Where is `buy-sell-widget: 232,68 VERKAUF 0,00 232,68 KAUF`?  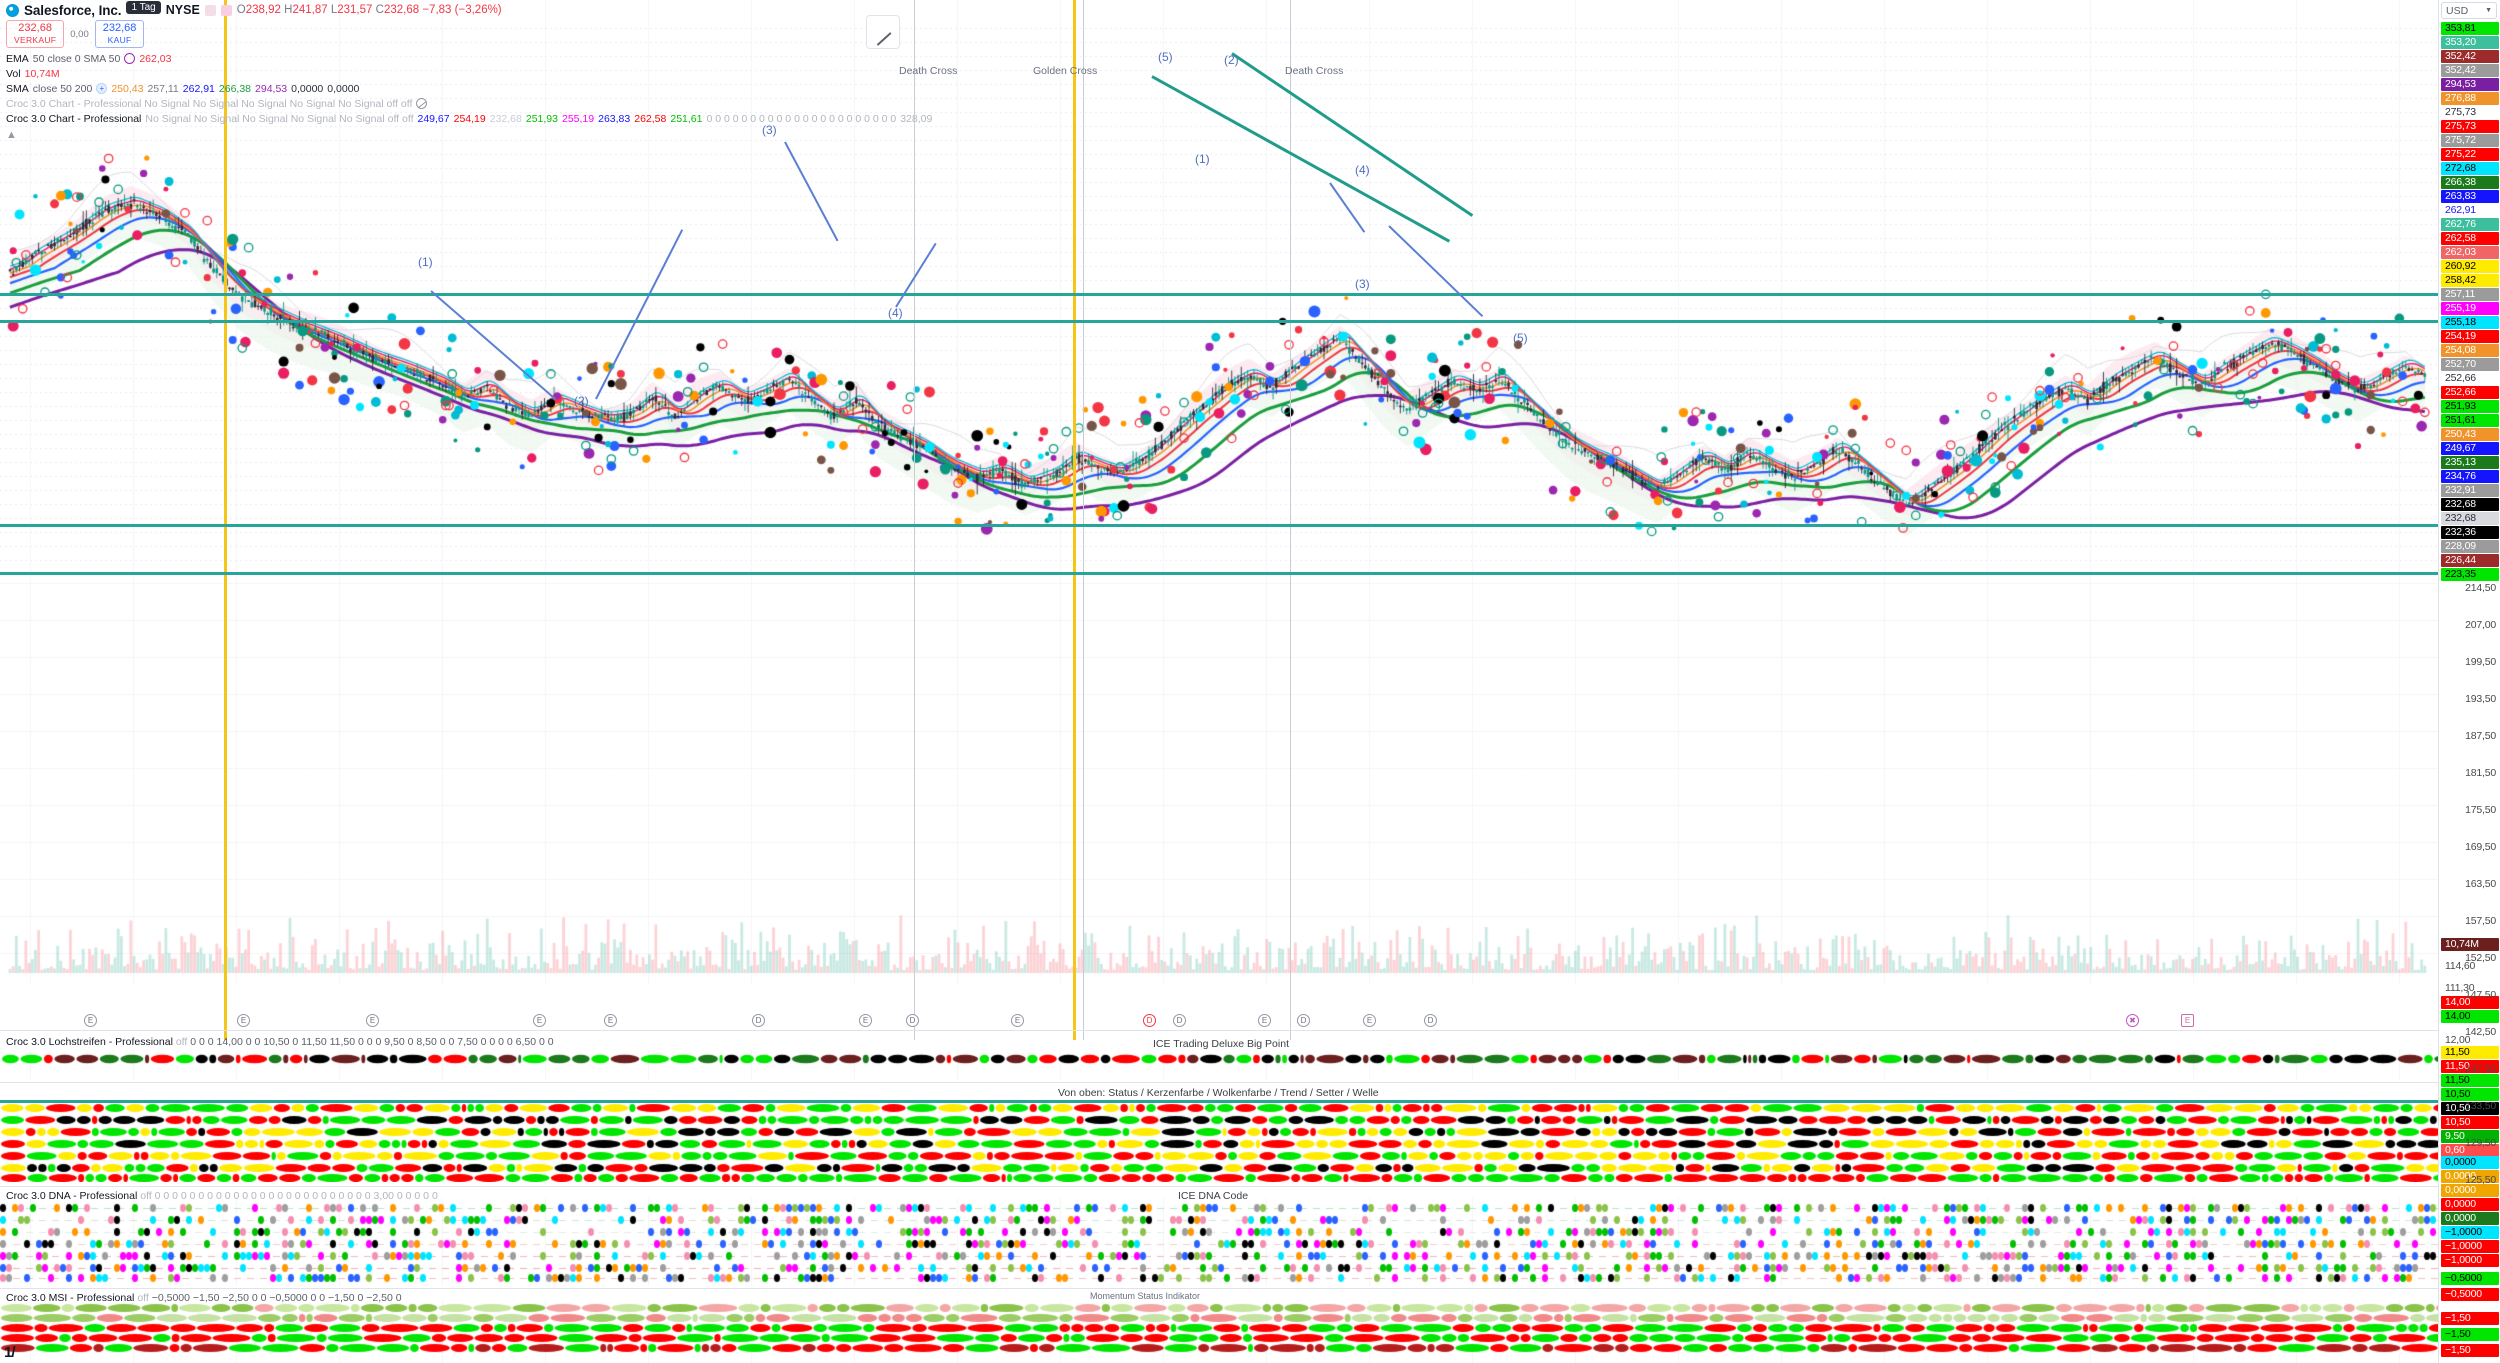
buy-sell-widget: 232,68 VERKAUF 0,00 232,68 KAUF is located at coordinates (469, 34).